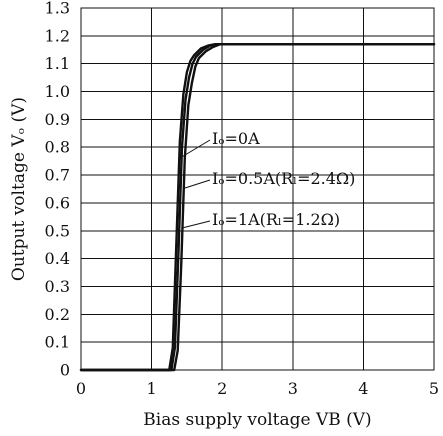  Describe the element at coordinates (65, 370) in the screenshot. I see `y-tick-label: 0` at that location.